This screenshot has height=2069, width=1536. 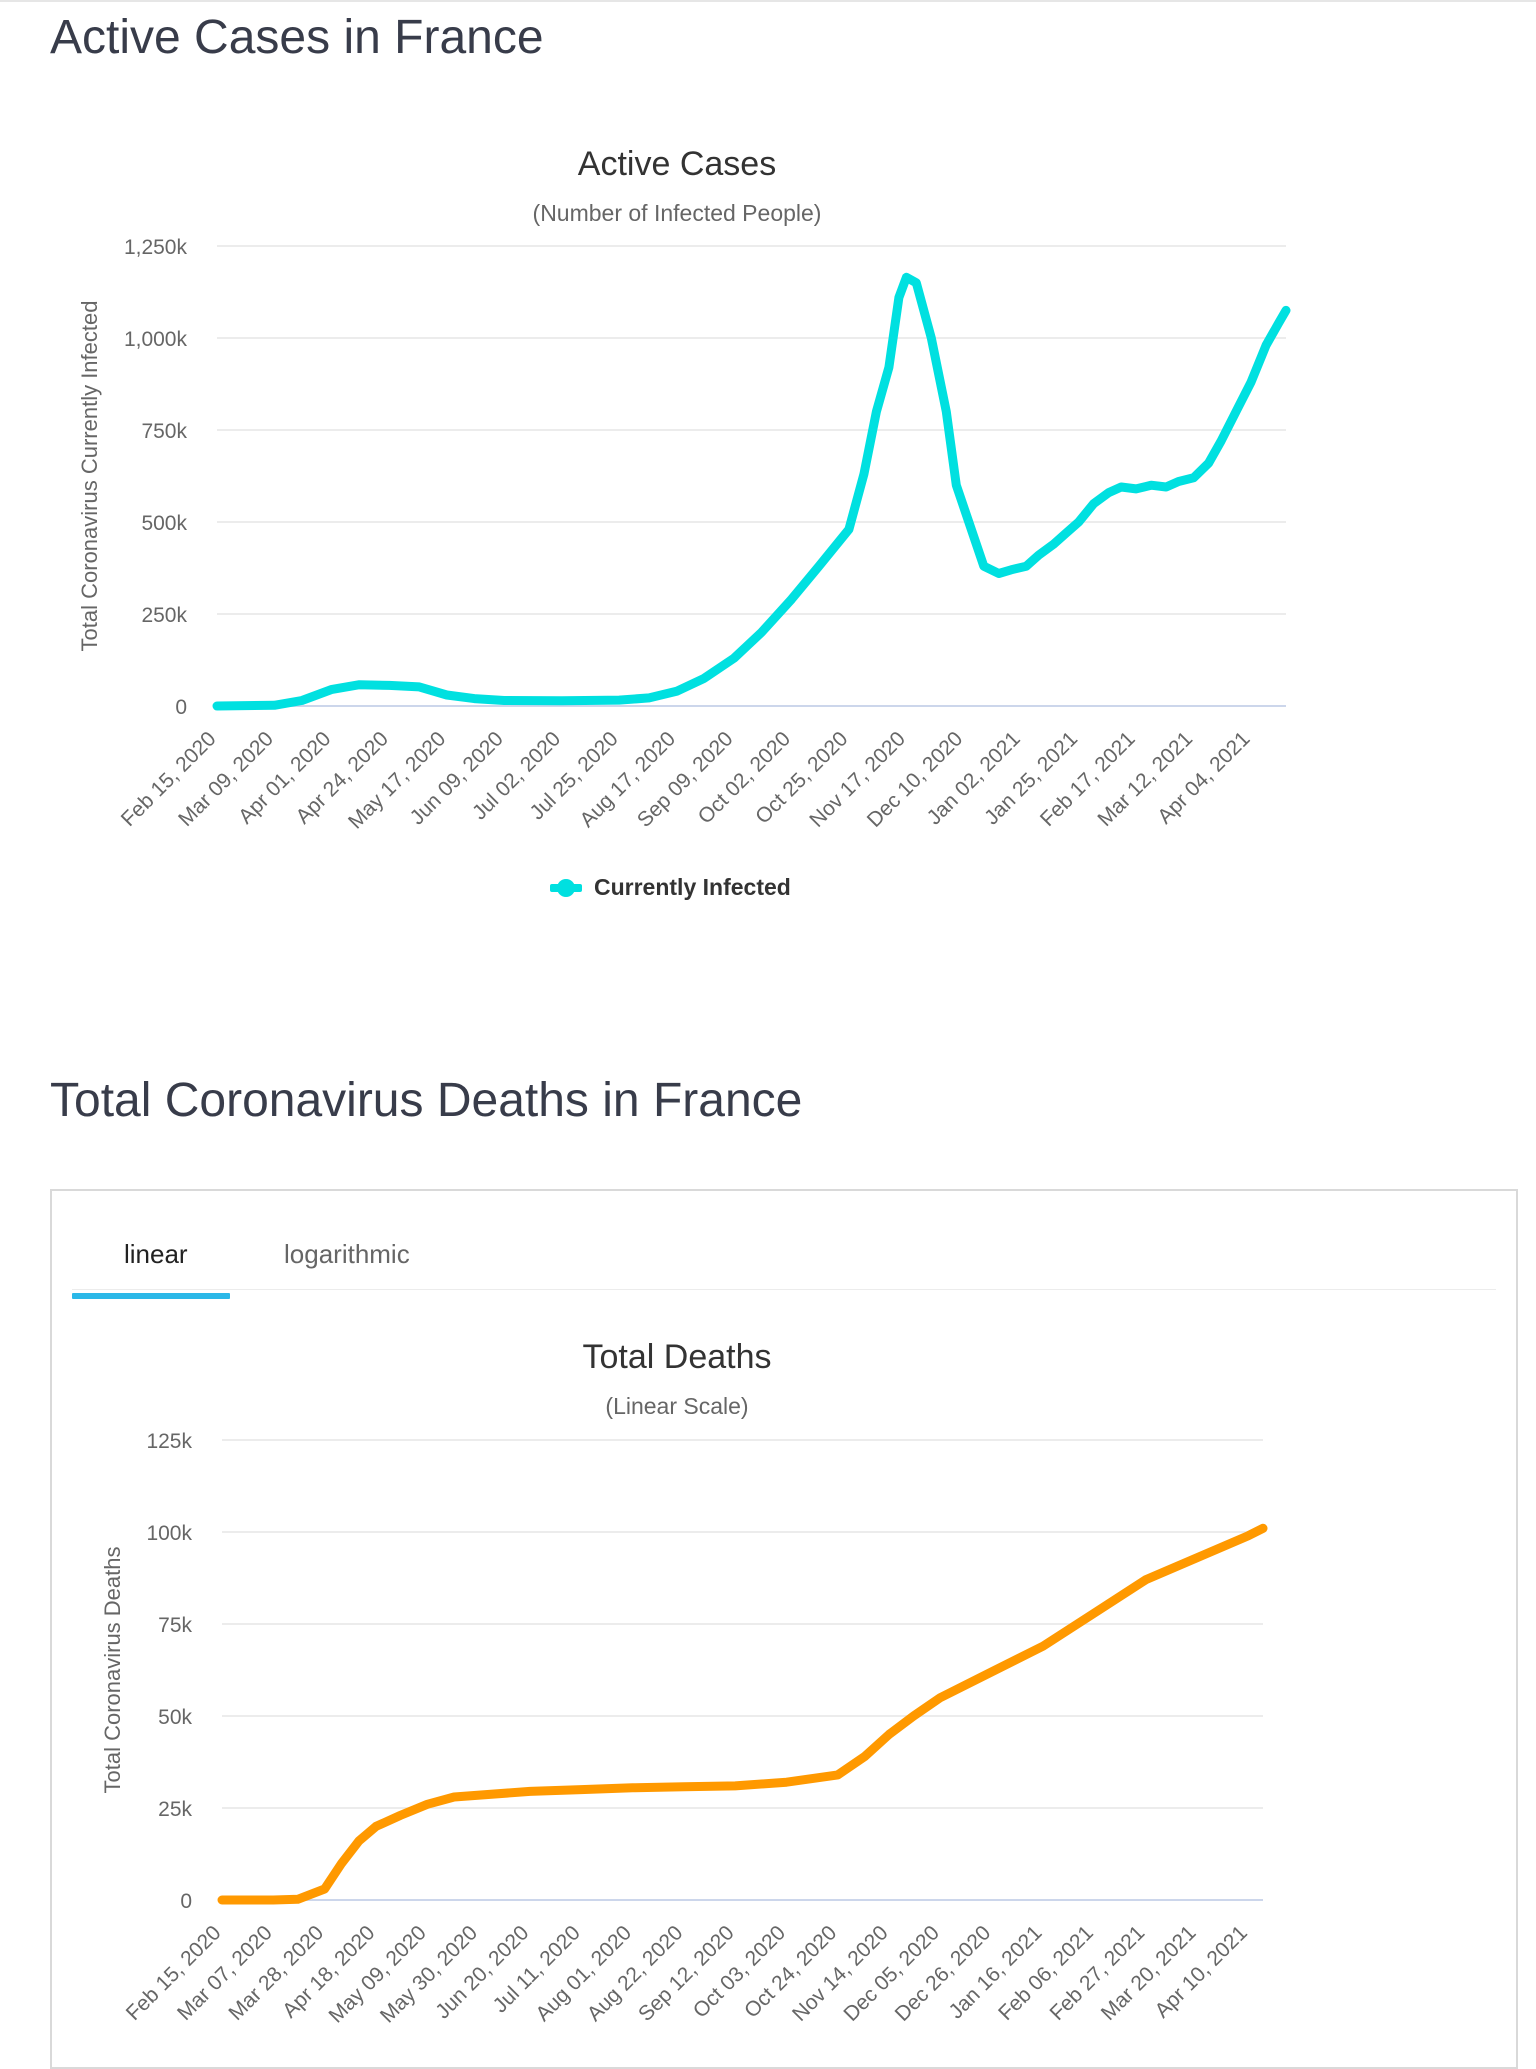 What do you see at coordinates (297, 37) in the screenshot?
I see `active-cases-heading: Active Cases in France` at bounding box center [297, 37].